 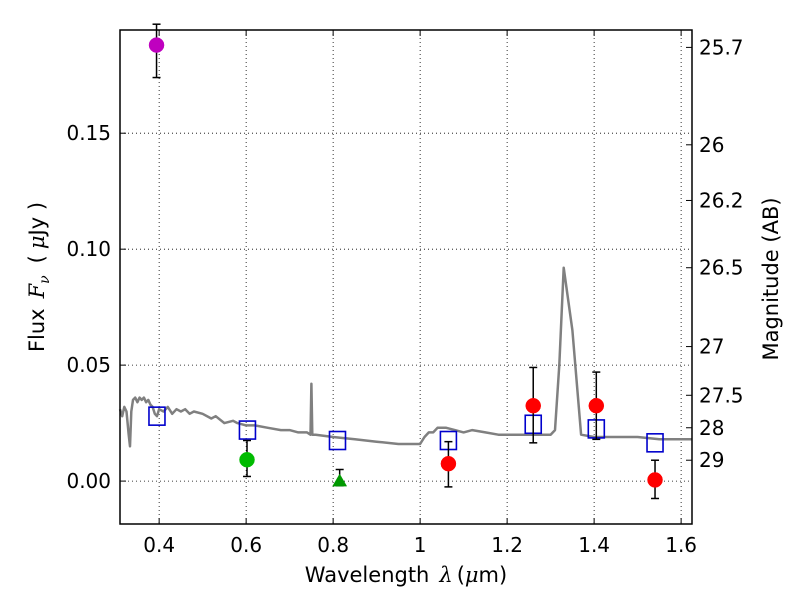 What do you see at coordinates (721, 200) in the screenshot?
I see `right-tick-label: 26.2` at bounding box center [721, 200].